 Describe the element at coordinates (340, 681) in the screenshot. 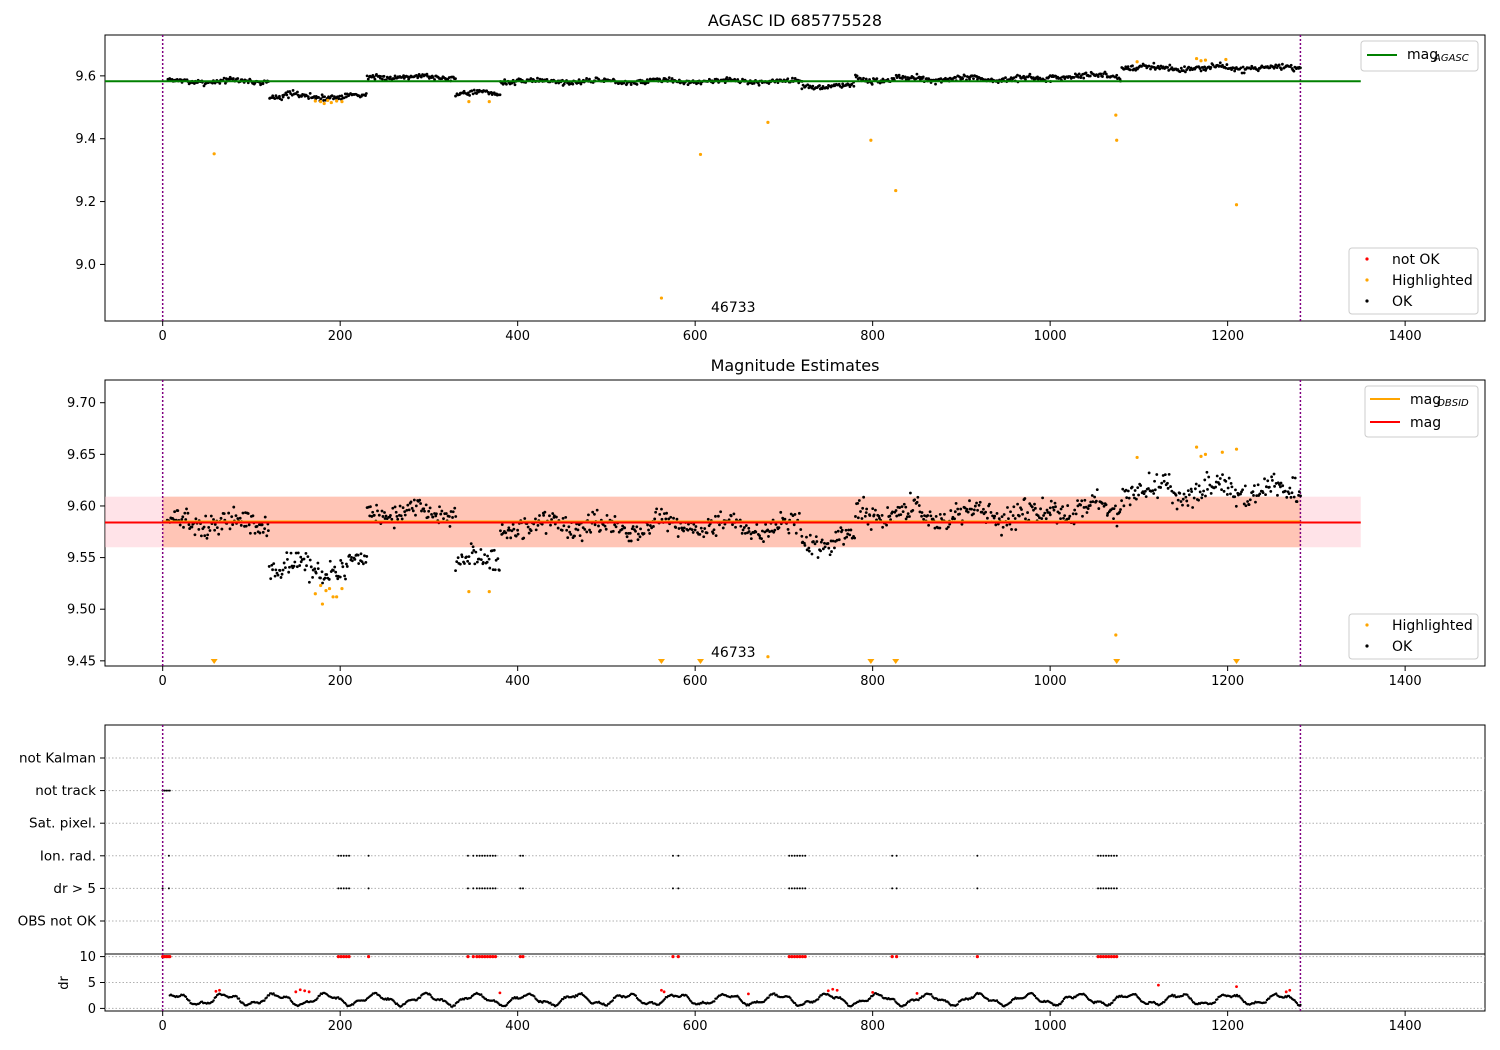

I see `x-tick-label: 200` at that location.